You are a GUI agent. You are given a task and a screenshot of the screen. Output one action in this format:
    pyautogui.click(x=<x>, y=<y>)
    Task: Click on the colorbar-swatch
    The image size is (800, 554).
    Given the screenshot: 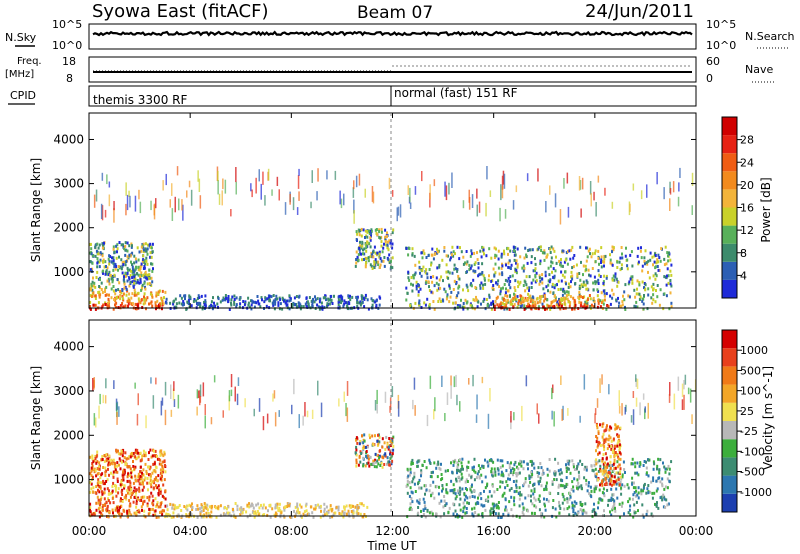 What is the action you would take?
    pyautogui.click(x=729, y=216)
    